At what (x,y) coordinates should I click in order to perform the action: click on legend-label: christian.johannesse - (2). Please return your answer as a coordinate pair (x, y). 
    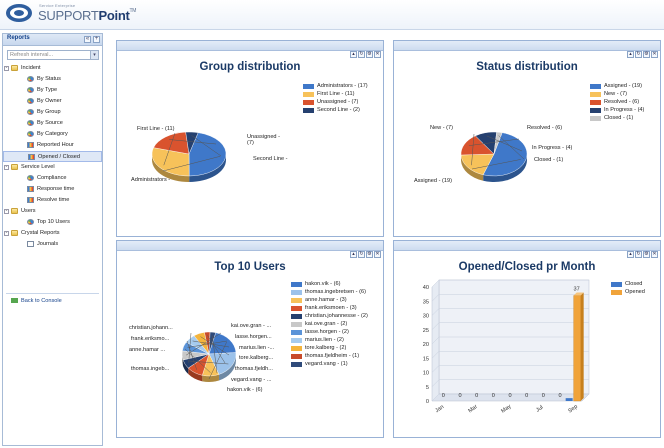
    Looking at the image, I should click on (336, 316).